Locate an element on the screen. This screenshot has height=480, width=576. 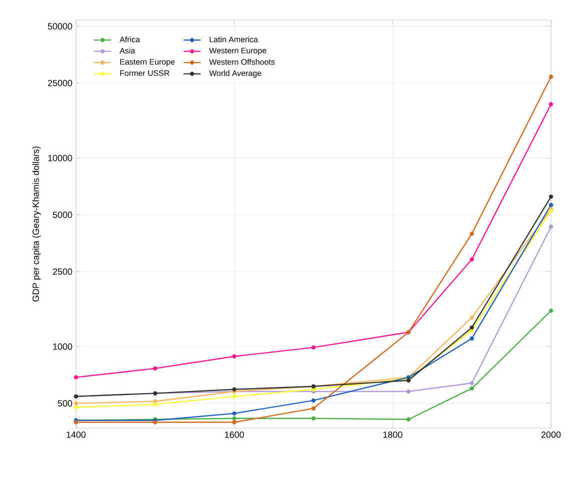
x-tick-label: 1400 is located at coordinates (76, 435).